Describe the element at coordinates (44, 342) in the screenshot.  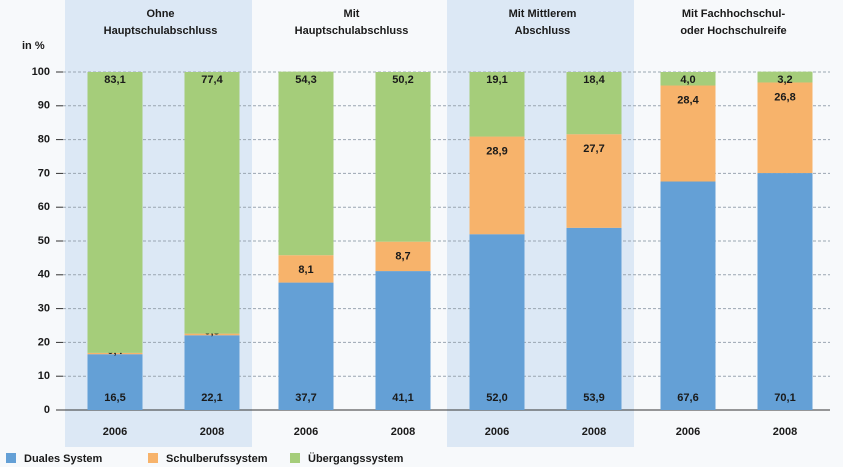
I see `y-tick-label: 20` at that location.